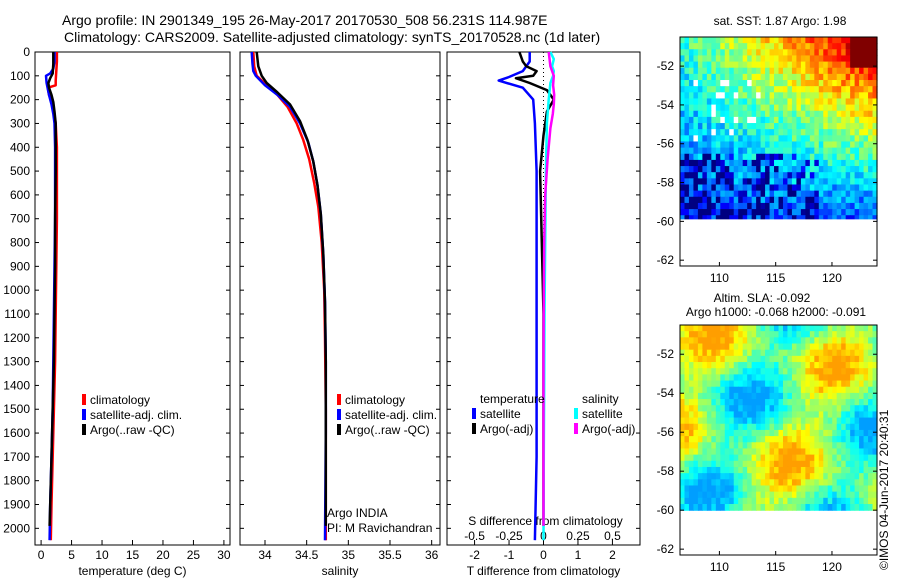  Describe the element at coordinates (136, 415) in the screenshot. I see `temperature-legend-label: satellite-adj. clim.` at that location.